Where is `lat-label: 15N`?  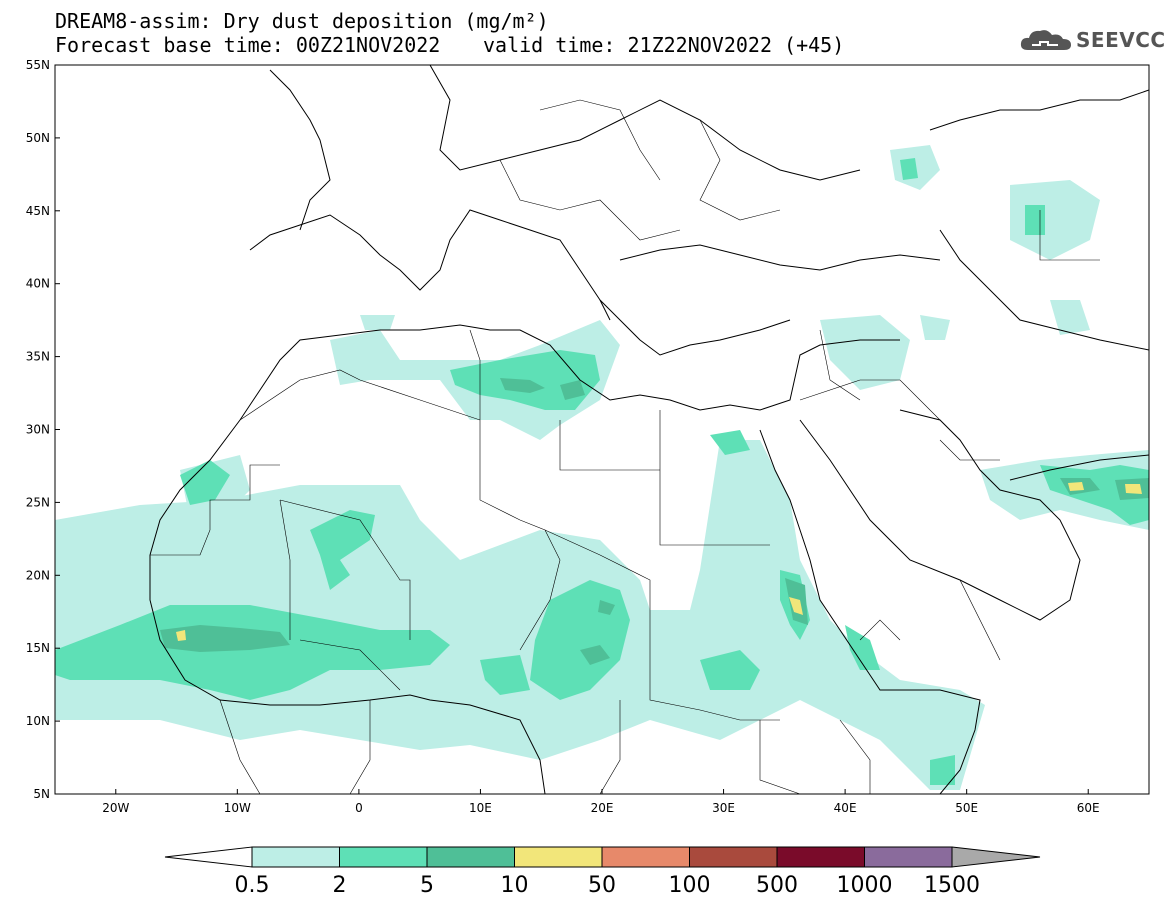
lat-label: 15N is located at coordinates (38, 648).